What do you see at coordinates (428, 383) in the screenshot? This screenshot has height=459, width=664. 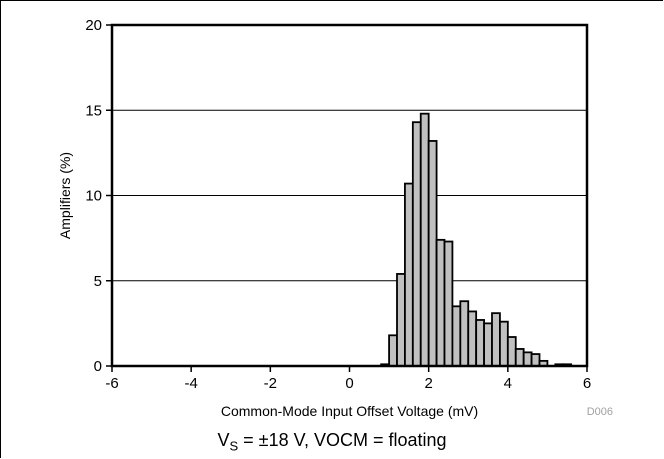 I see `x-tick-label-4: 2` at bounding box center [428, 383].